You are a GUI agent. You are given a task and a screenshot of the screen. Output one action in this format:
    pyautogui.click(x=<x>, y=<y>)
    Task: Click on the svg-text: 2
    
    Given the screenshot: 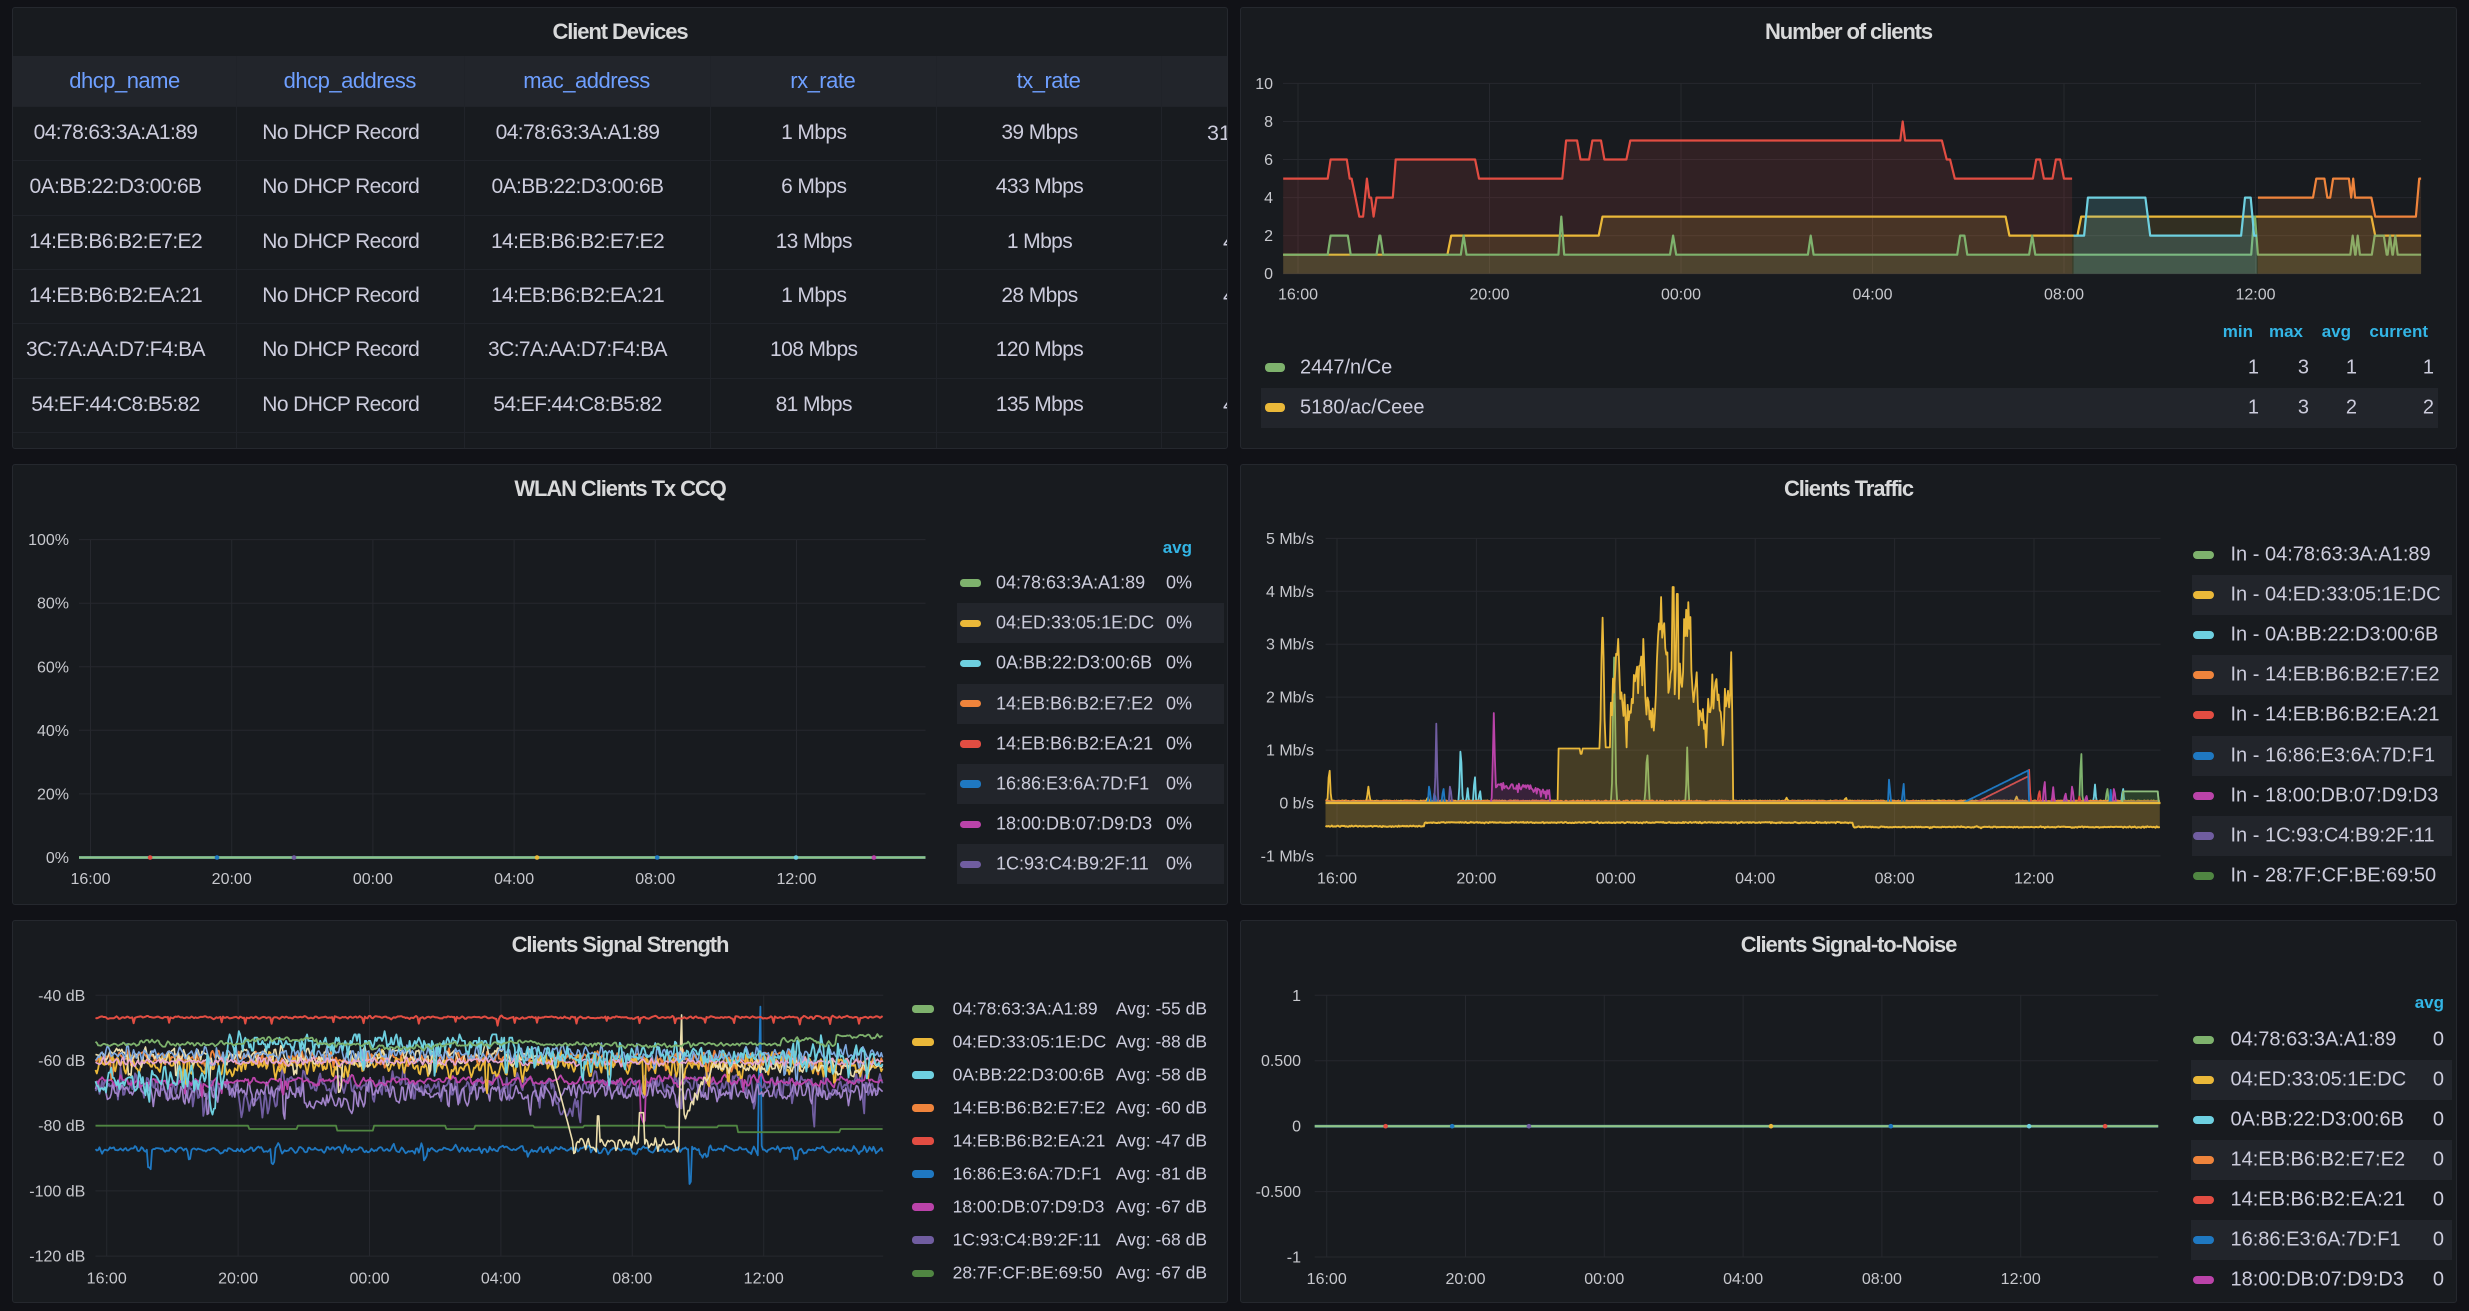 What is the action you would take?
    pyautogui.click(x=1268, y=236)
    